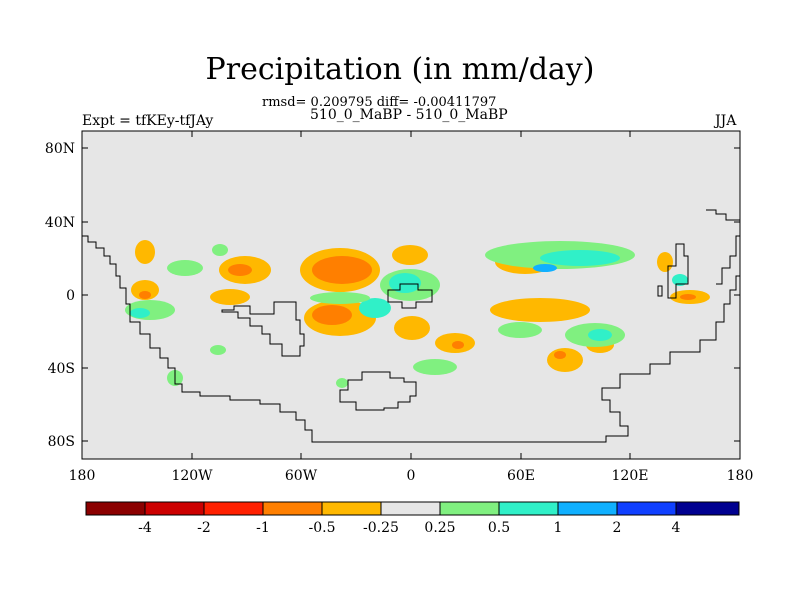 This screenshot has width=800, height=600. I want to click on coastline-east-island, so click(678, 271).